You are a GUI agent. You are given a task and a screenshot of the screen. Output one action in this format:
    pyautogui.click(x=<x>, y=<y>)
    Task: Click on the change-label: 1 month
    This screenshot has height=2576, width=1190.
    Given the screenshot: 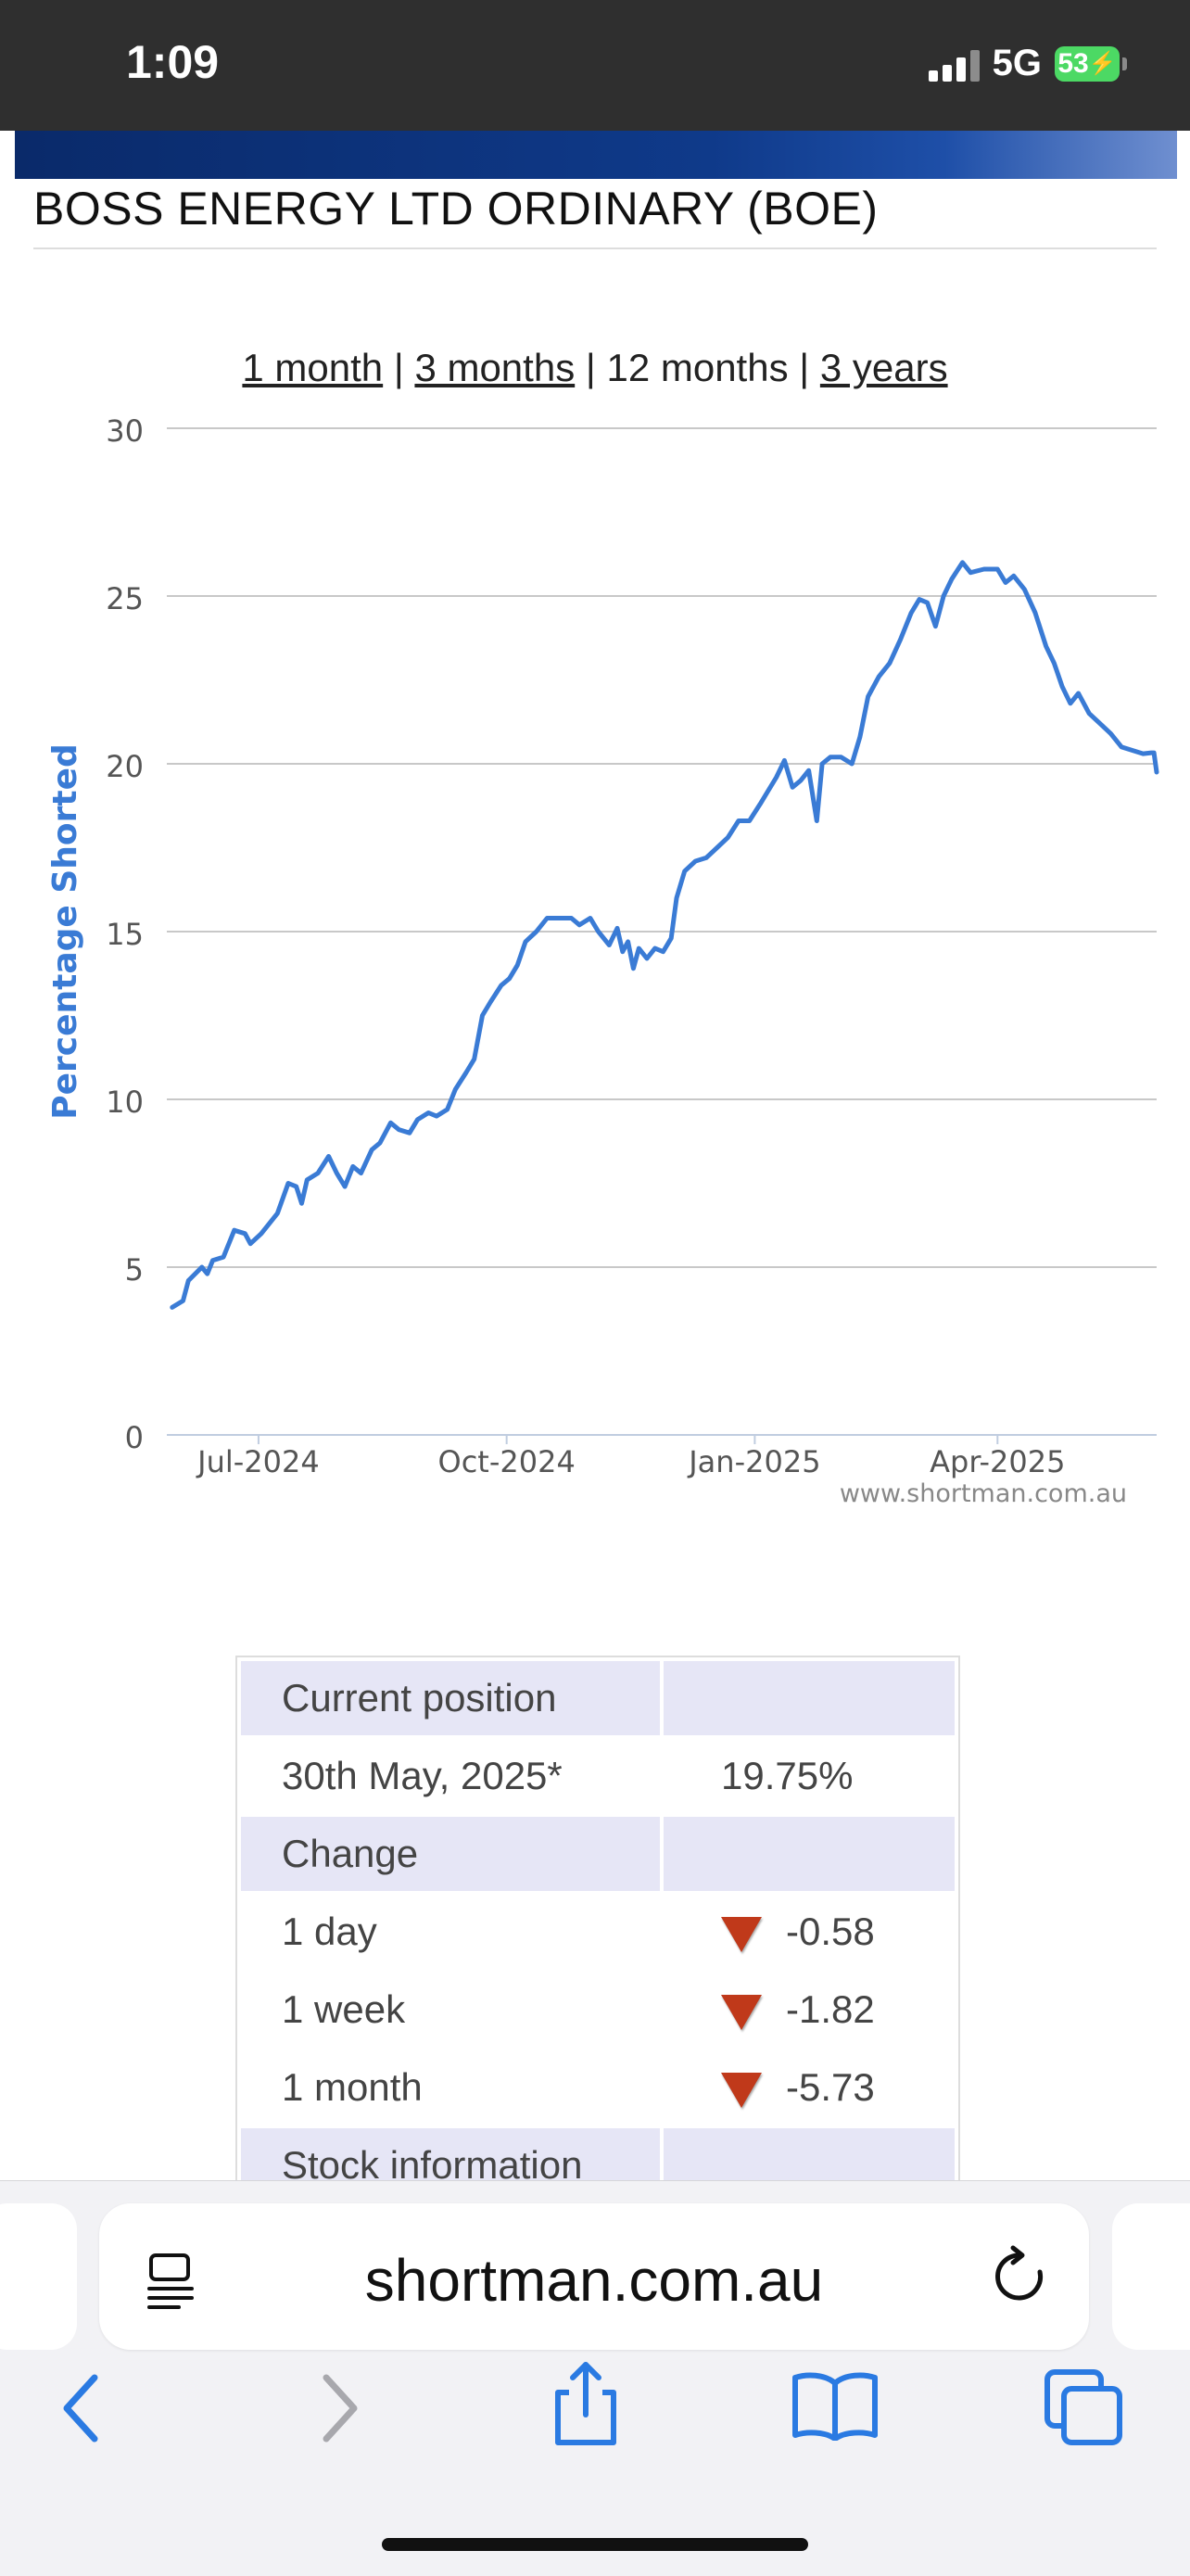 What is the action you would take?
    pyautogui.click(x=352, y=2087)
    